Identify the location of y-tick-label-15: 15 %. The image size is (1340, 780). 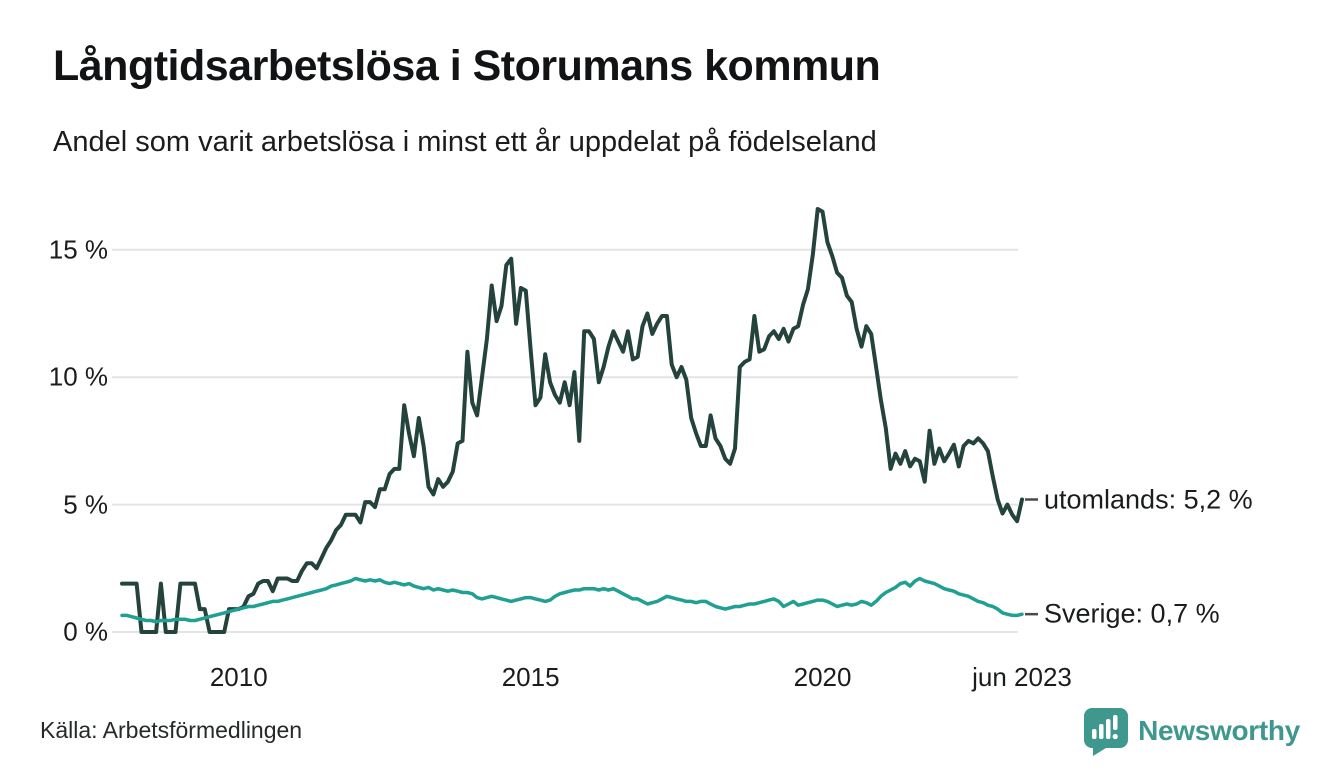
(78, 249).